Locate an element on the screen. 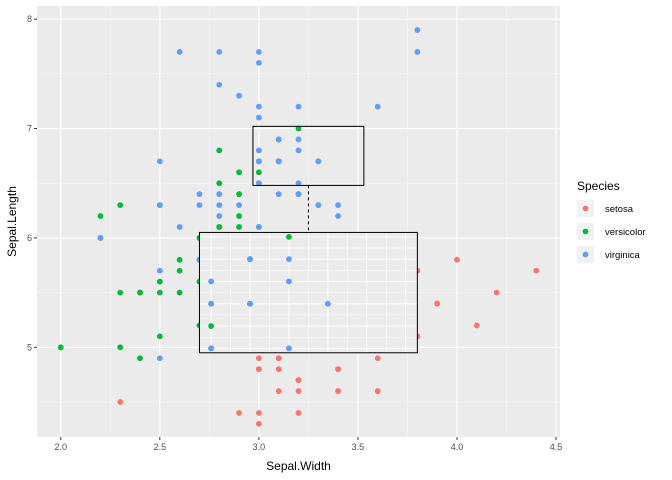  legend-swatch-setosa is located at coordinates (585, 208).